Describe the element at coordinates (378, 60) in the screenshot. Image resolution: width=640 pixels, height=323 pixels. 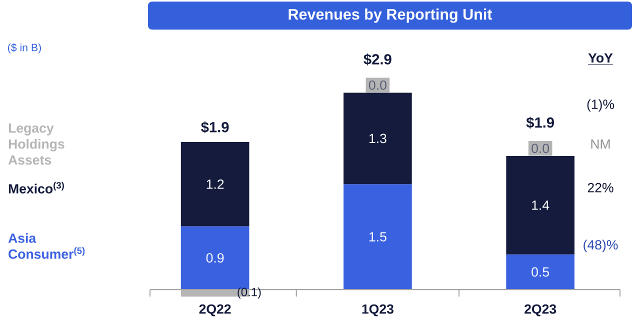
I see `total-label: $2.9` at that location.